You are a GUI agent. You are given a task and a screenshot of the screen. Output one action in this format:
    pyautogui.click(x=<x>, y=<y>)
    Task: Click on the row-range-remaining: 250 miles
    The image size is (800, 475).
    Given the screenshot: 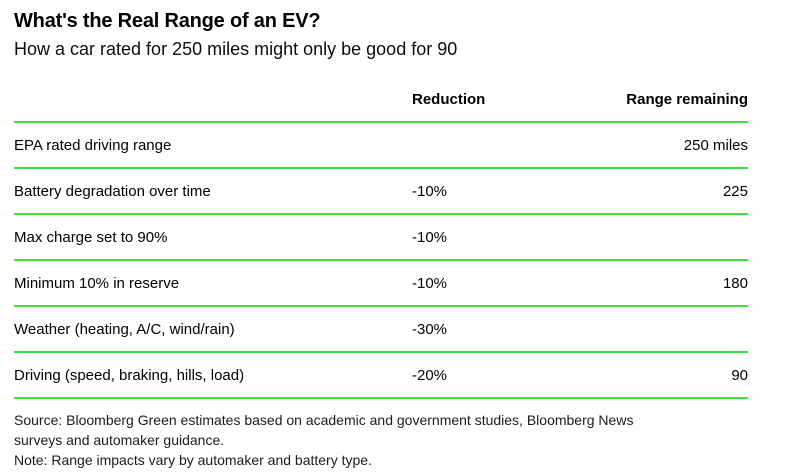 What is the action you would take?
    pyautogui.click(x=715, y=145)
    